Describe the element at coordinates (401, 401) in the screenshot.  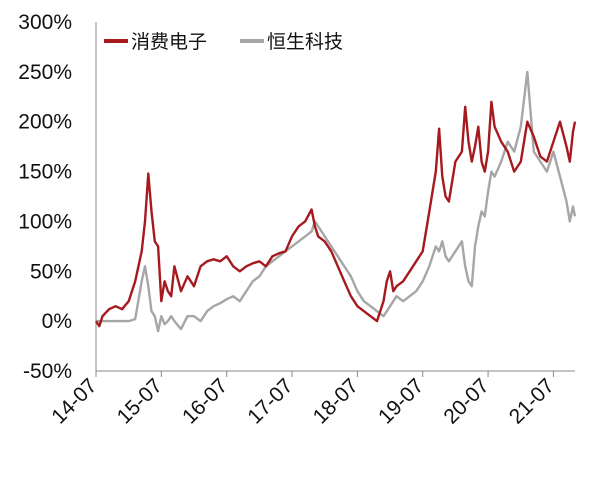
I see `x-tick-label: 19-07` at that location.